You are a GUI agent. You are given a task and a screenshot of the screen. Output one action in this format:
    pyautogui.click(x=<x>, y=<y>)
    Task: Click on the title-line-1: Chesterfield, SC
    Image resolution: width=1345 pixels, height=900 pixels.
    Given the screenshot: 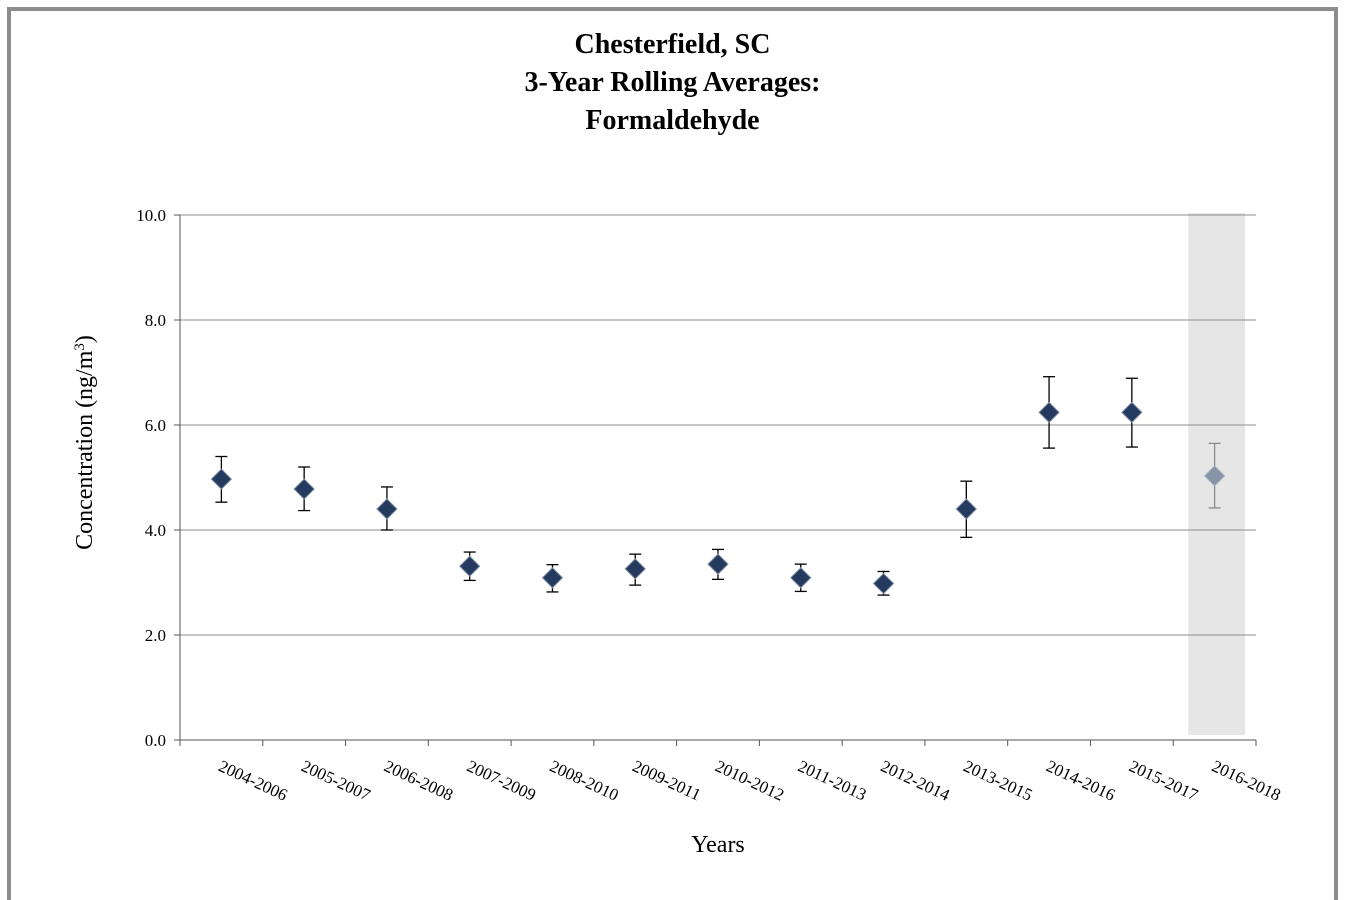 What is the action you would take?
    pyautogui.click(x=672, y=44)
    